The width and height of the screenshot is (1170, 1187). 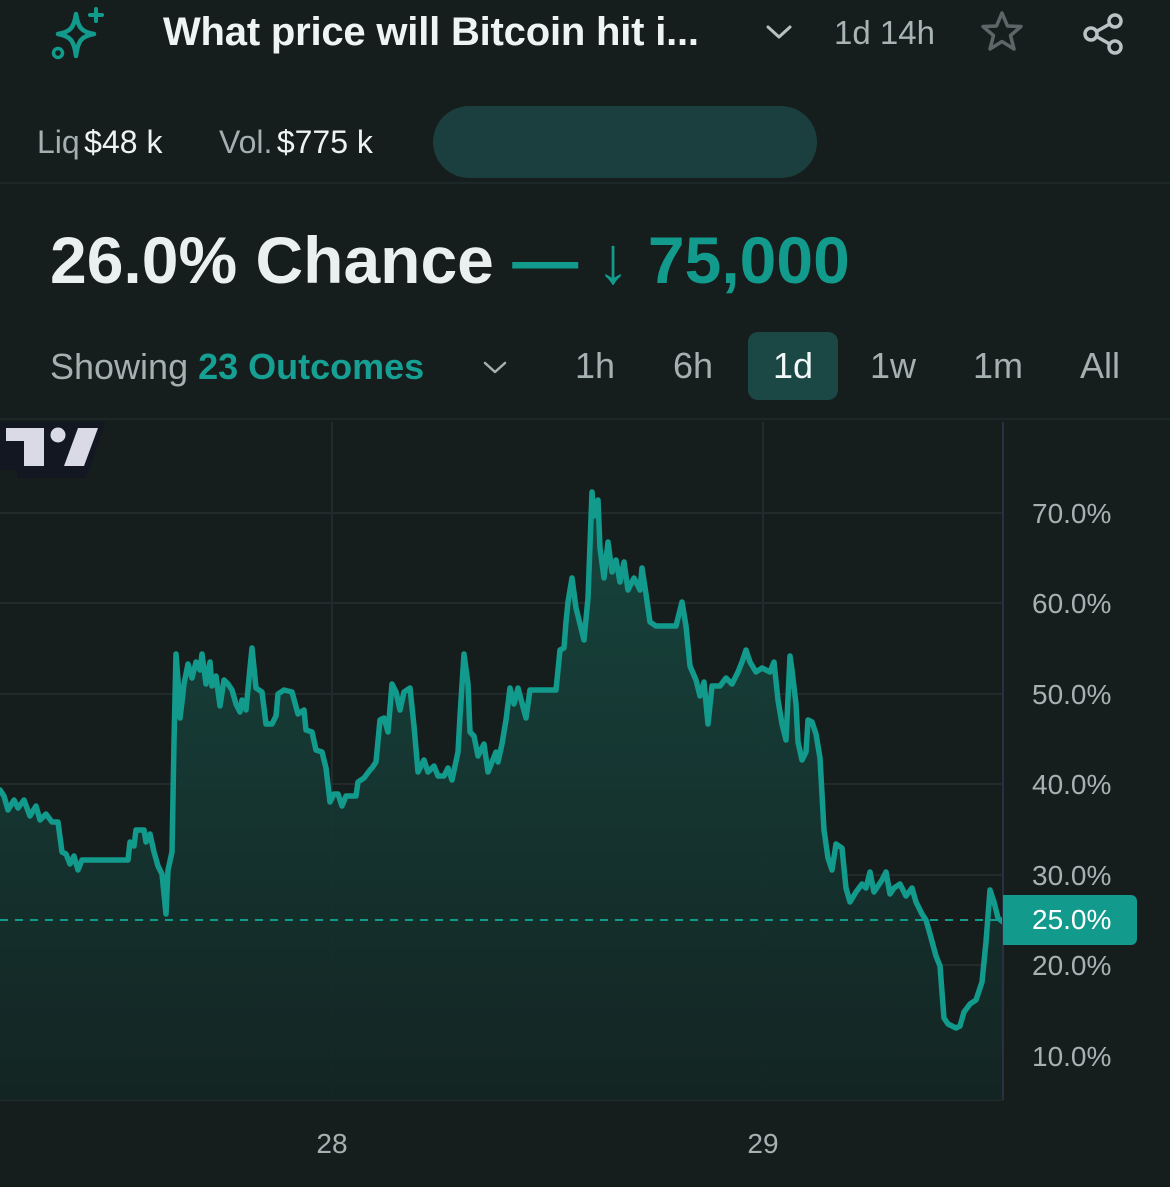 I want to click on time-remaining: 1d 14h, so click(x=884, y=32).